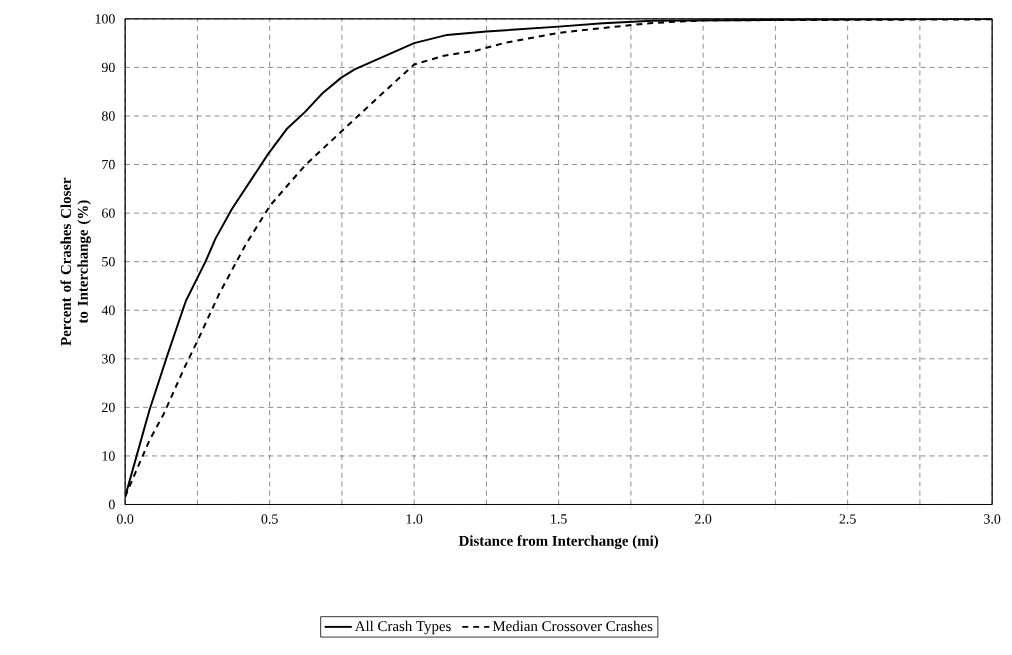  Describe the element at coordinates (125, 519) in the screenshot. I see `x-tick-label: 0.0` at that location.